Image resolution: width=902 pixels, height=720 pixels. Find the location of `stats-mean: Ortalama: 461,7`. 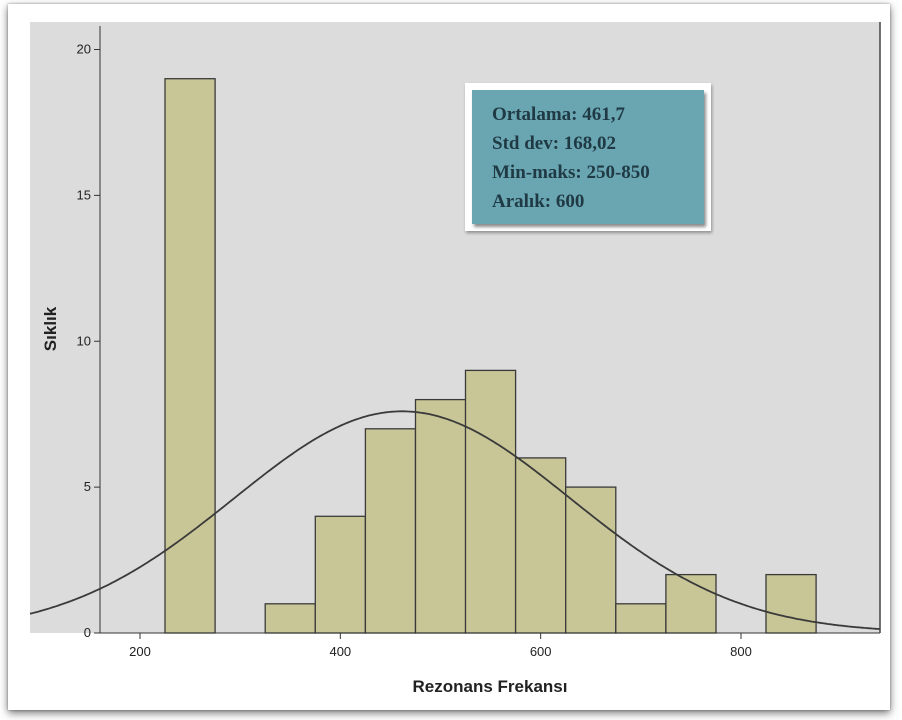

stats-mean: Ortalama: 461,7 is located at coordinates (558, 114).